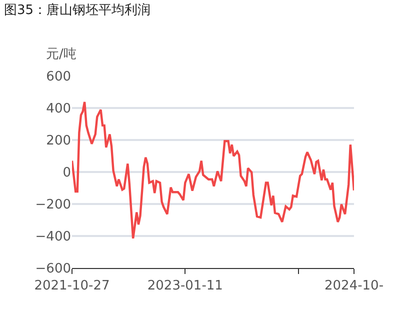  What do you see at coordinates (354, 286) in the screenshot?
I see `x-tick-label: 2024-10-` at bounding box center [354, 286].